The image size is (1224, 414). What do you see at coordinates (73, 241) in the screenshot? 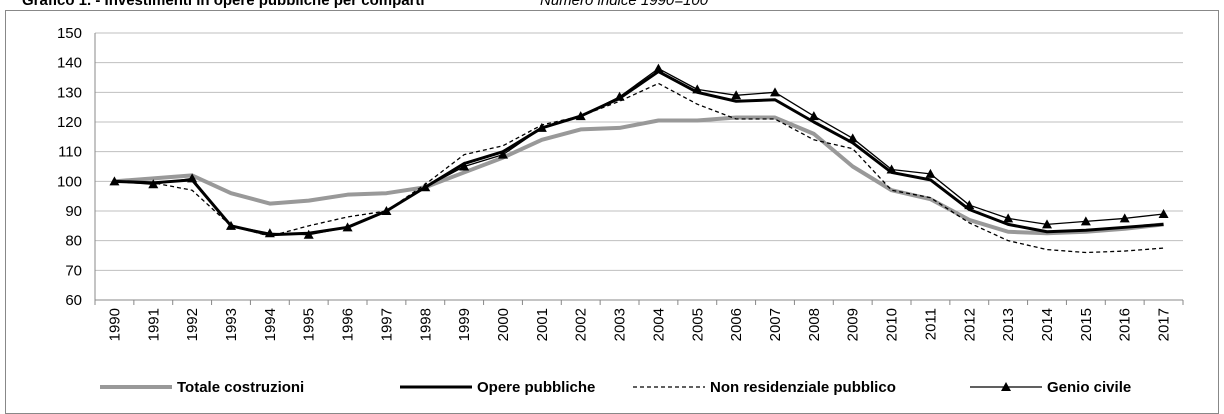
I see `y-tick-label: 80` at bounding box center [73, 241].